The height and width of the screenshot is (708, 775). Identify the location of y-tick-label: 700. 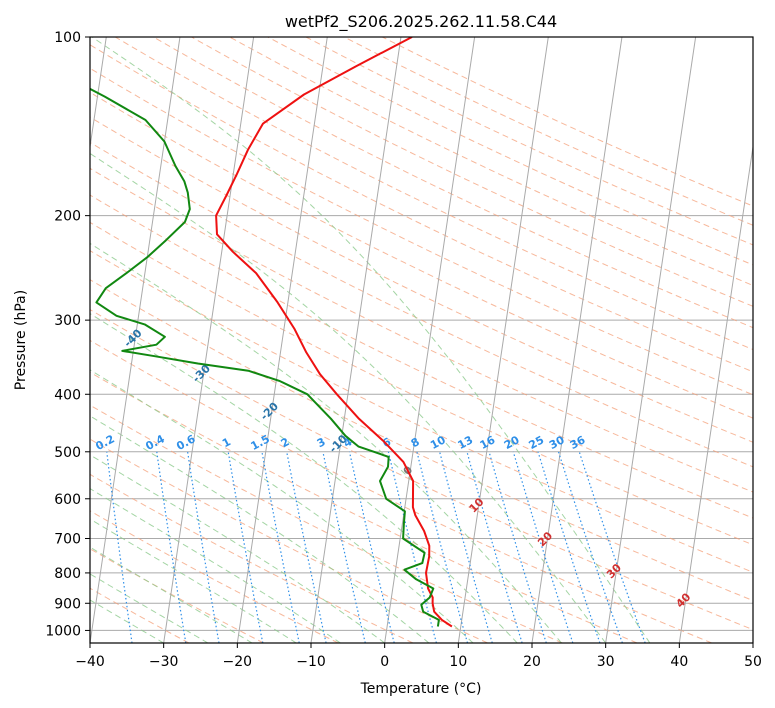
(67, 540).